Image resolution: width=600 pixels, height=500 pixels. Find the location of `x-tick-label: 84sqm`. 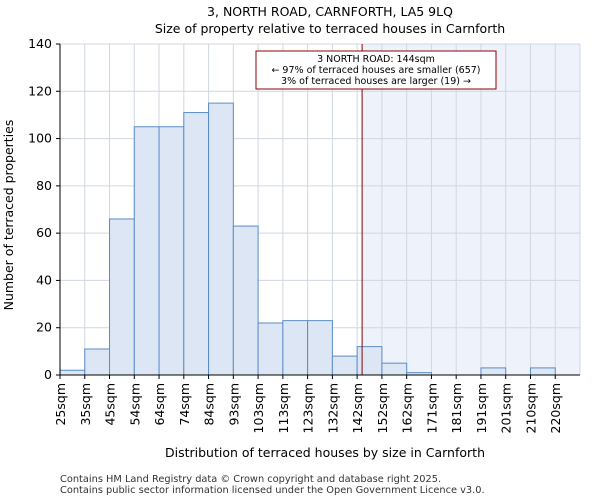

x-tick-label: 84sqm is located at coordinates (209, 404).